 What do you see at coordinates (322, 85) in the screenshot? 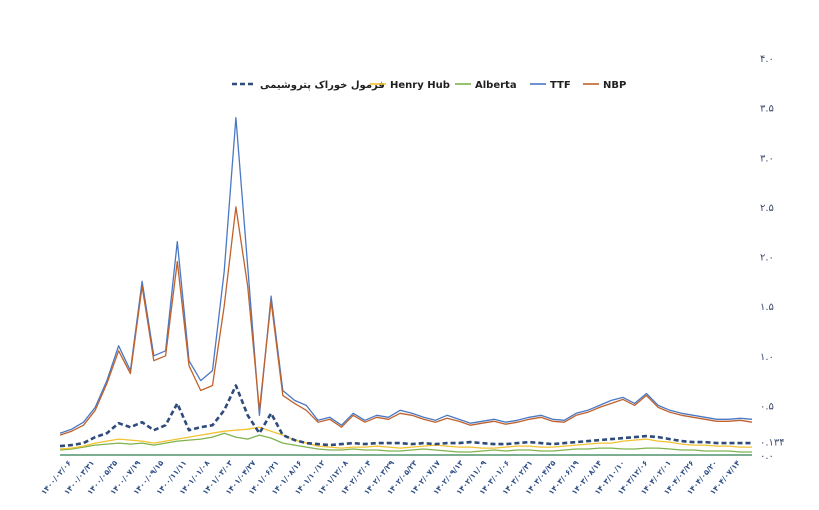
I see `legend-label: فرمول خوراک پتروشیمی` at bounding box center [322, 85].